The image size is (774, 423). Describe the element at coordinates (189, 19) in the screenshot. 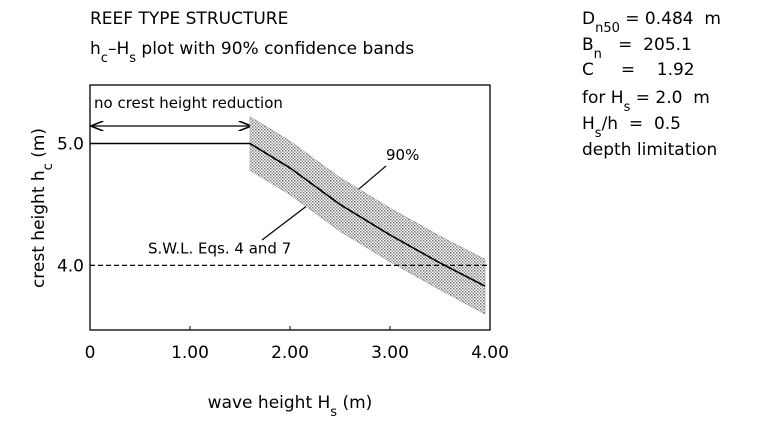

I see `chart-title: REEF TYPE STRUCTURE` at that location.